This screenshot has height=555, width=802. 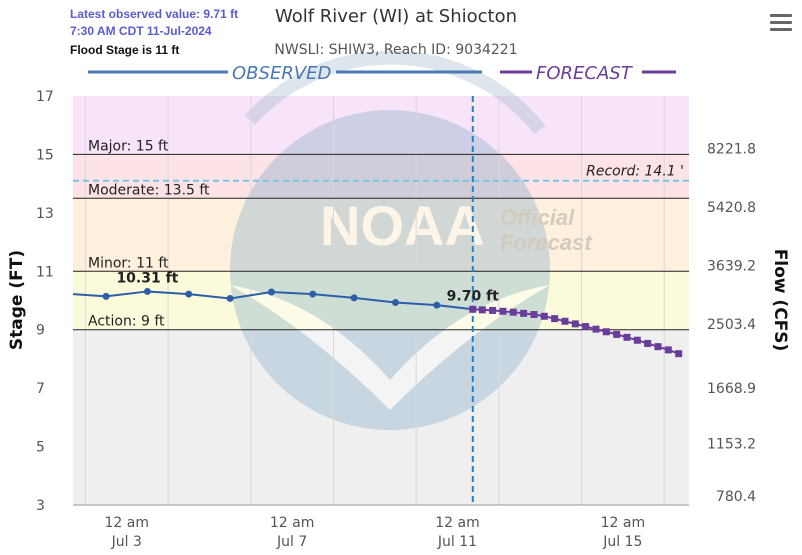 What do you see at coordinates (125, 50) in the screenshot?
I see `flood-stage-note: Flood Stage is 11 ft` at bounding box center [125, 50].